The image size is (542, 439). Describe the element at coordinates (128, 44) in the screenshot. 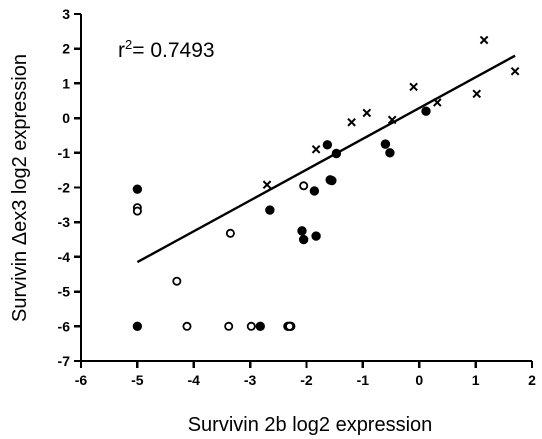

I see `r-squared-superscript: 2` at that location.